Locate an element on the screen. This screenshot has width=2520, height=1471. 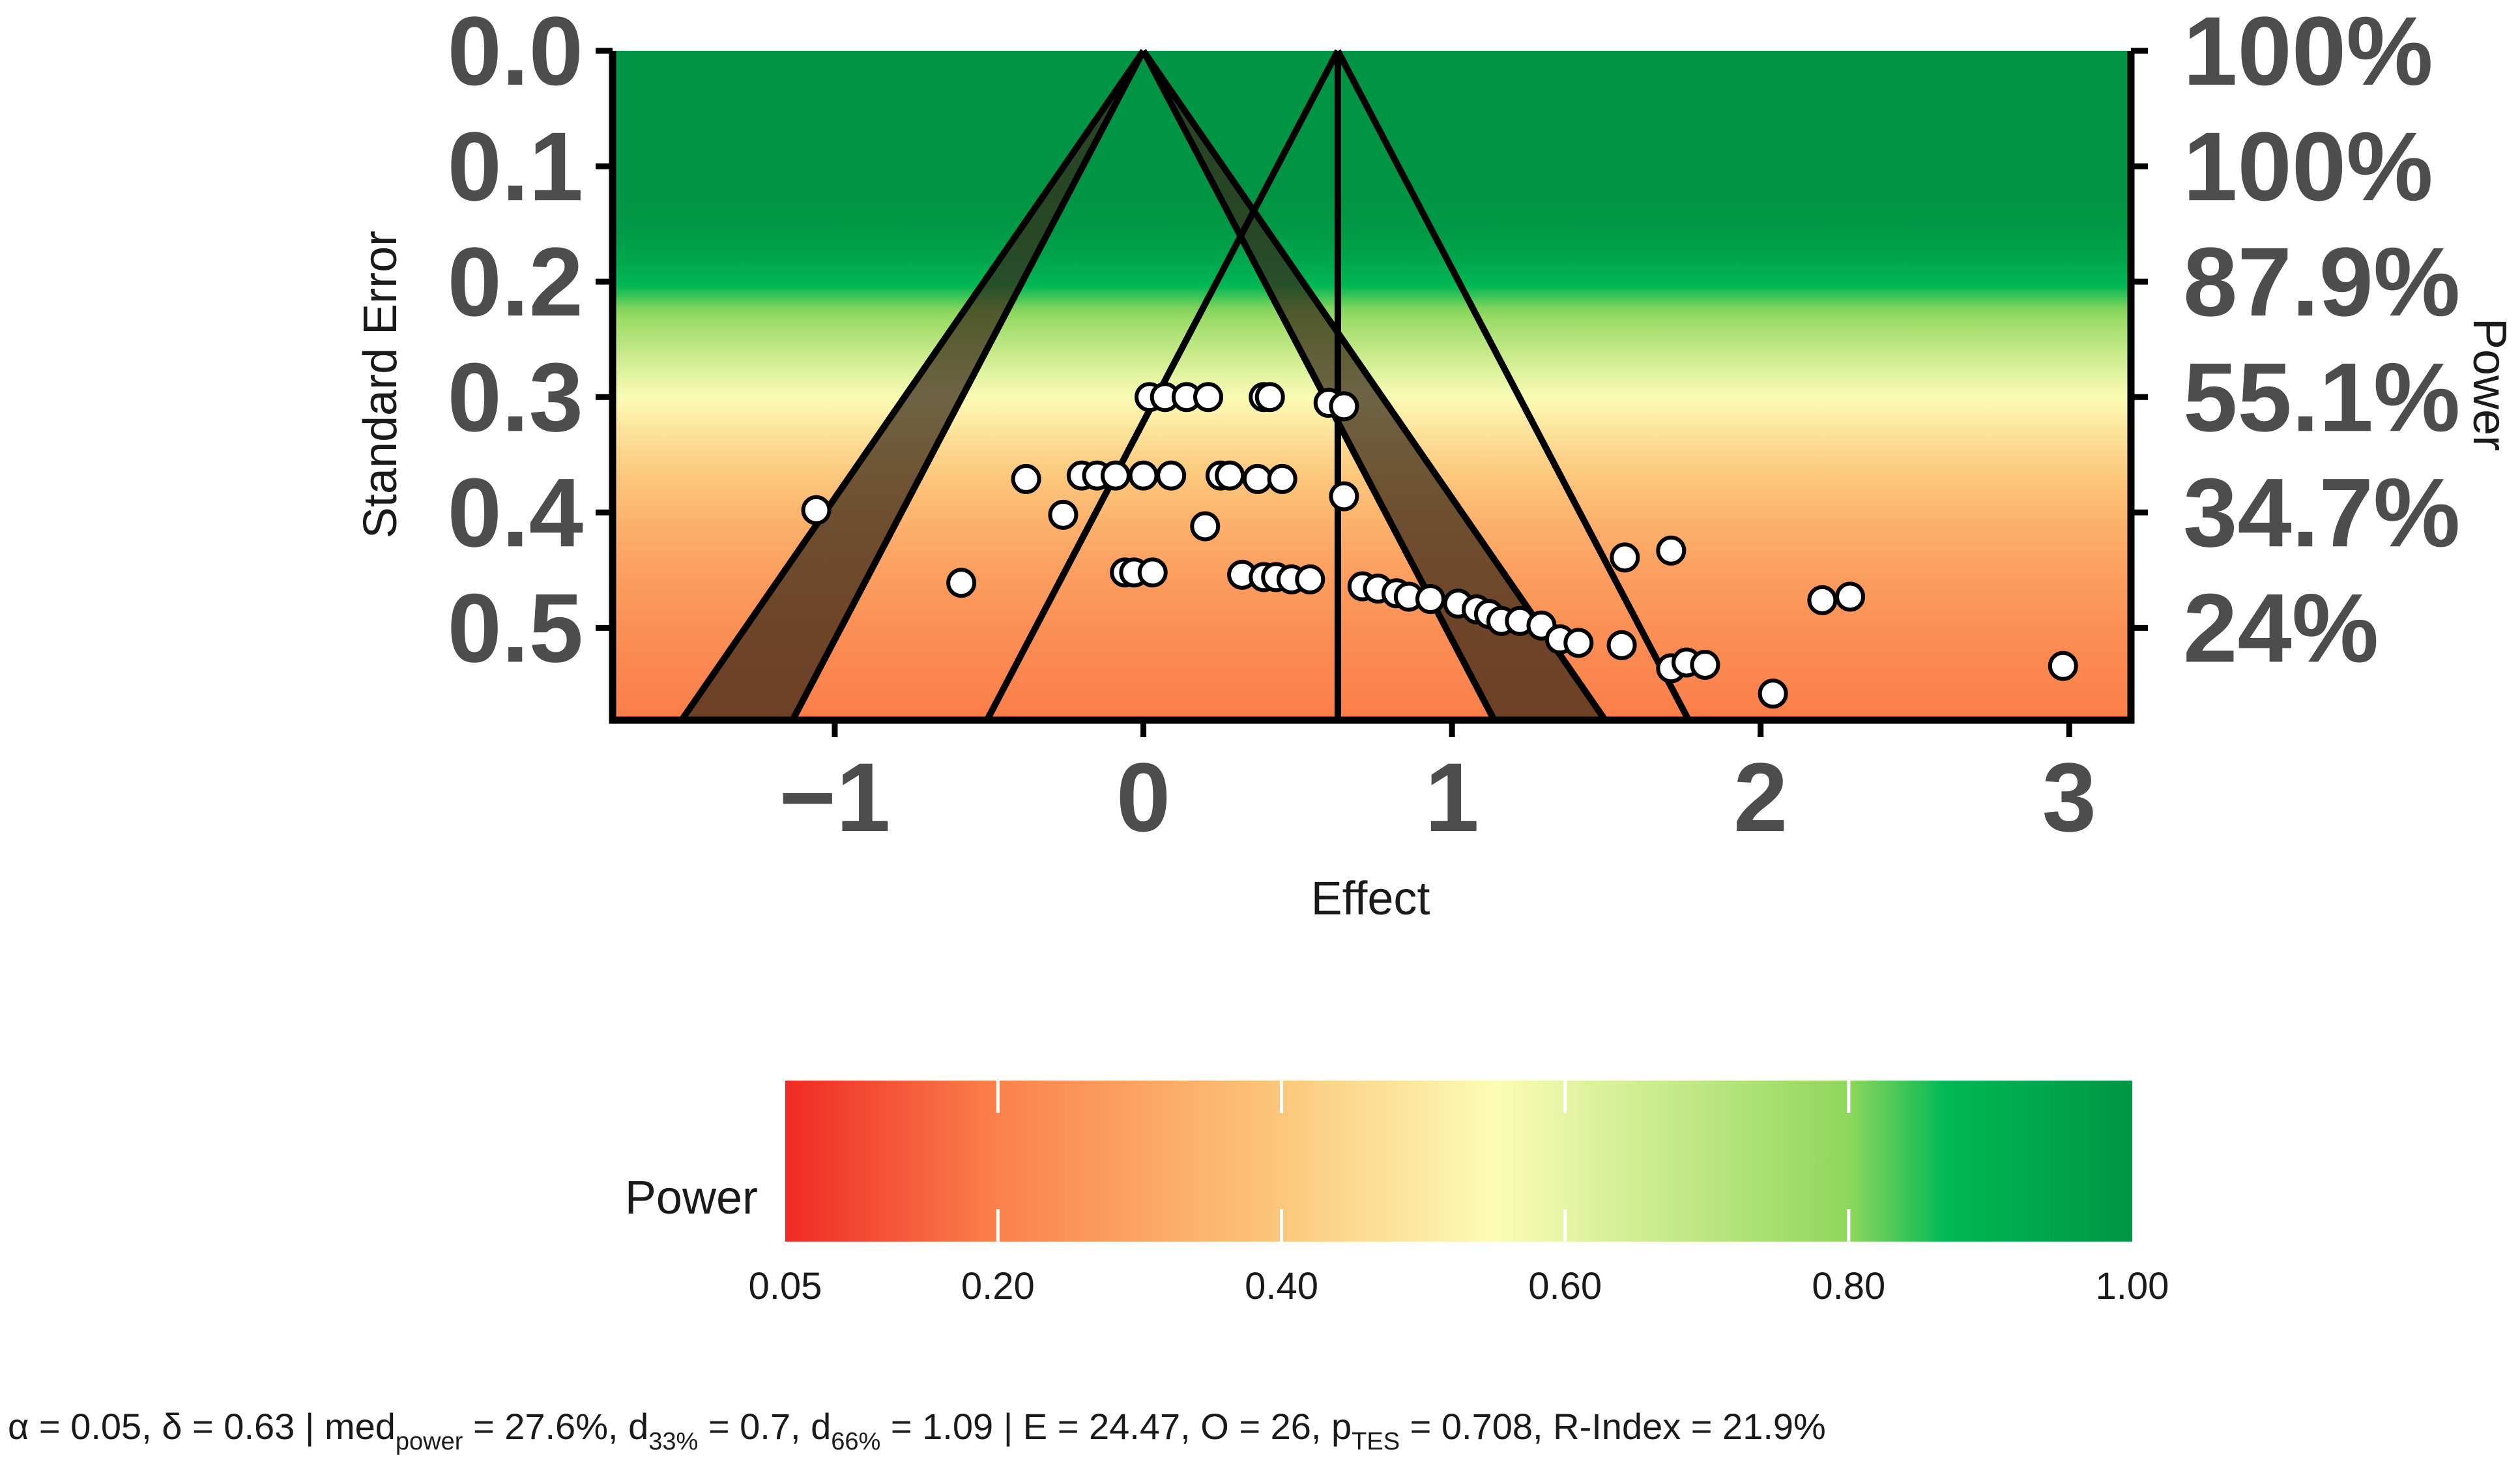
y-tick-label: 0.2 is located at coordinates (515, 282).